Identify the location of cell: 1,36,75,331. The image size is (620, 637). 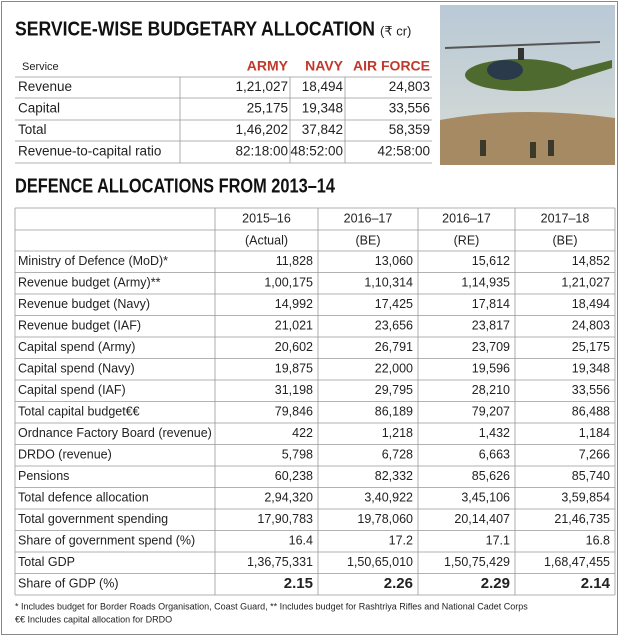
(280, 562).